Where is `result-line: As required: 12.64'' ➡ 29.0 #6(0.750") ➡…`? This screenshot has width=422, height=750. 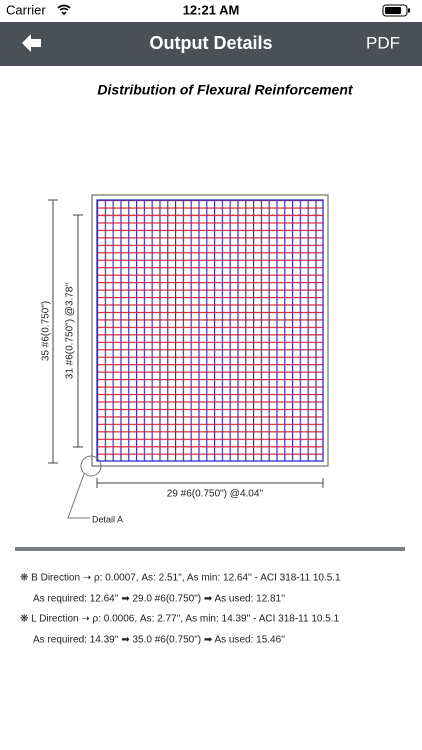
result-line: As required: 12.64'' ➡ 29.0 #6(0.750") ➡… is located at coordinates (159, 599).